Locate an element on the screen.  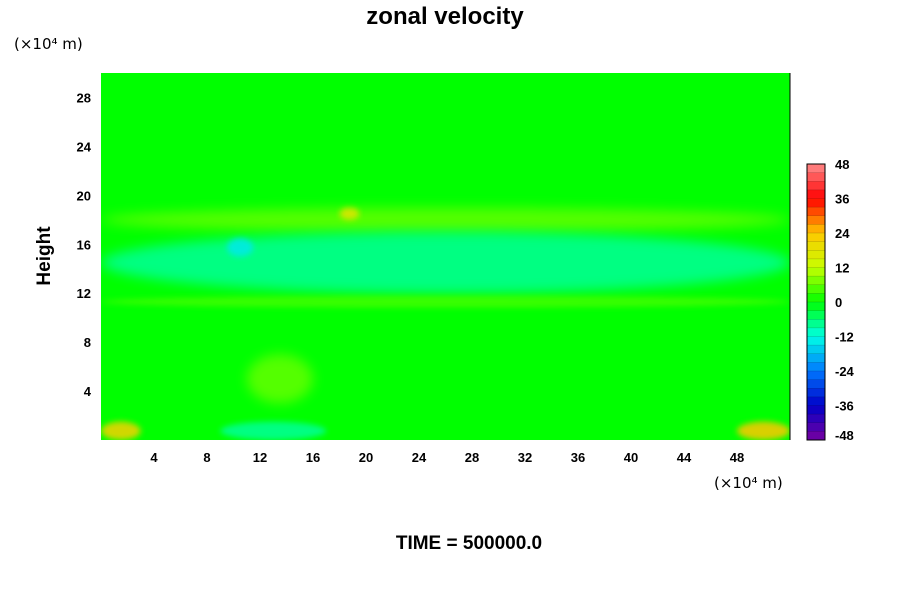
x-tick-label: 40 is located at coordinates (631, 457).